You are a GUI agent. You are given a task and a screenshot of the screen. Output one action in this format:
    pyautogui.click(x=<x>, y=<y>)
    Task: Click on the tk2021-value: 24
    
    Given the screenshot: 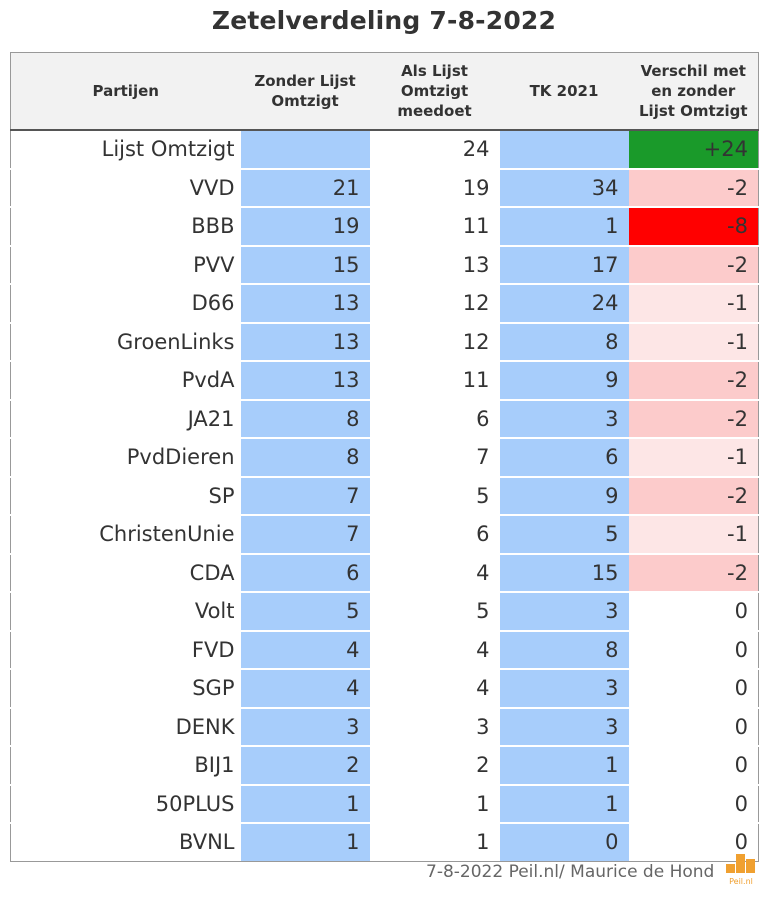 What is the action you would take?
    pyautogui.click(x=564, y=304)
    